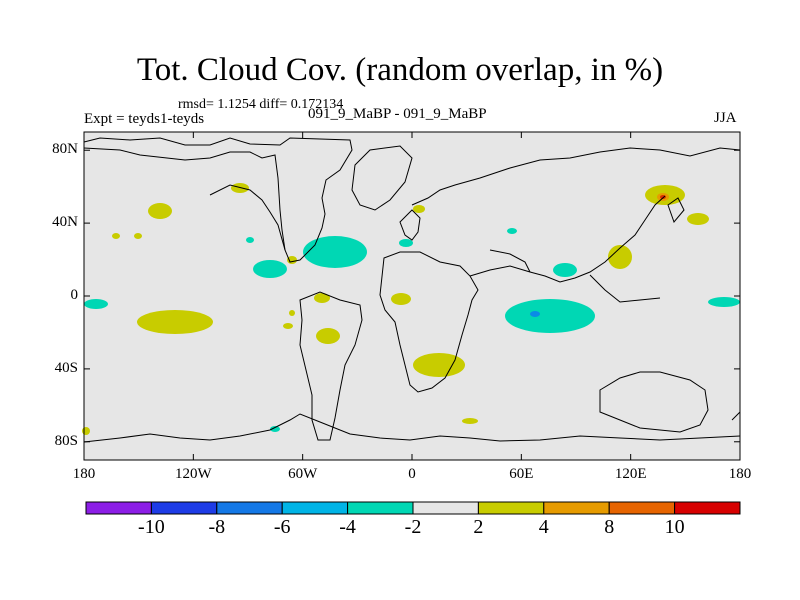 Image resolution: width=800 pixels, height=600 pixels. I want to click on stats-text: rmsd= 1.1254 diff= 0.172134, so click(261, 104).